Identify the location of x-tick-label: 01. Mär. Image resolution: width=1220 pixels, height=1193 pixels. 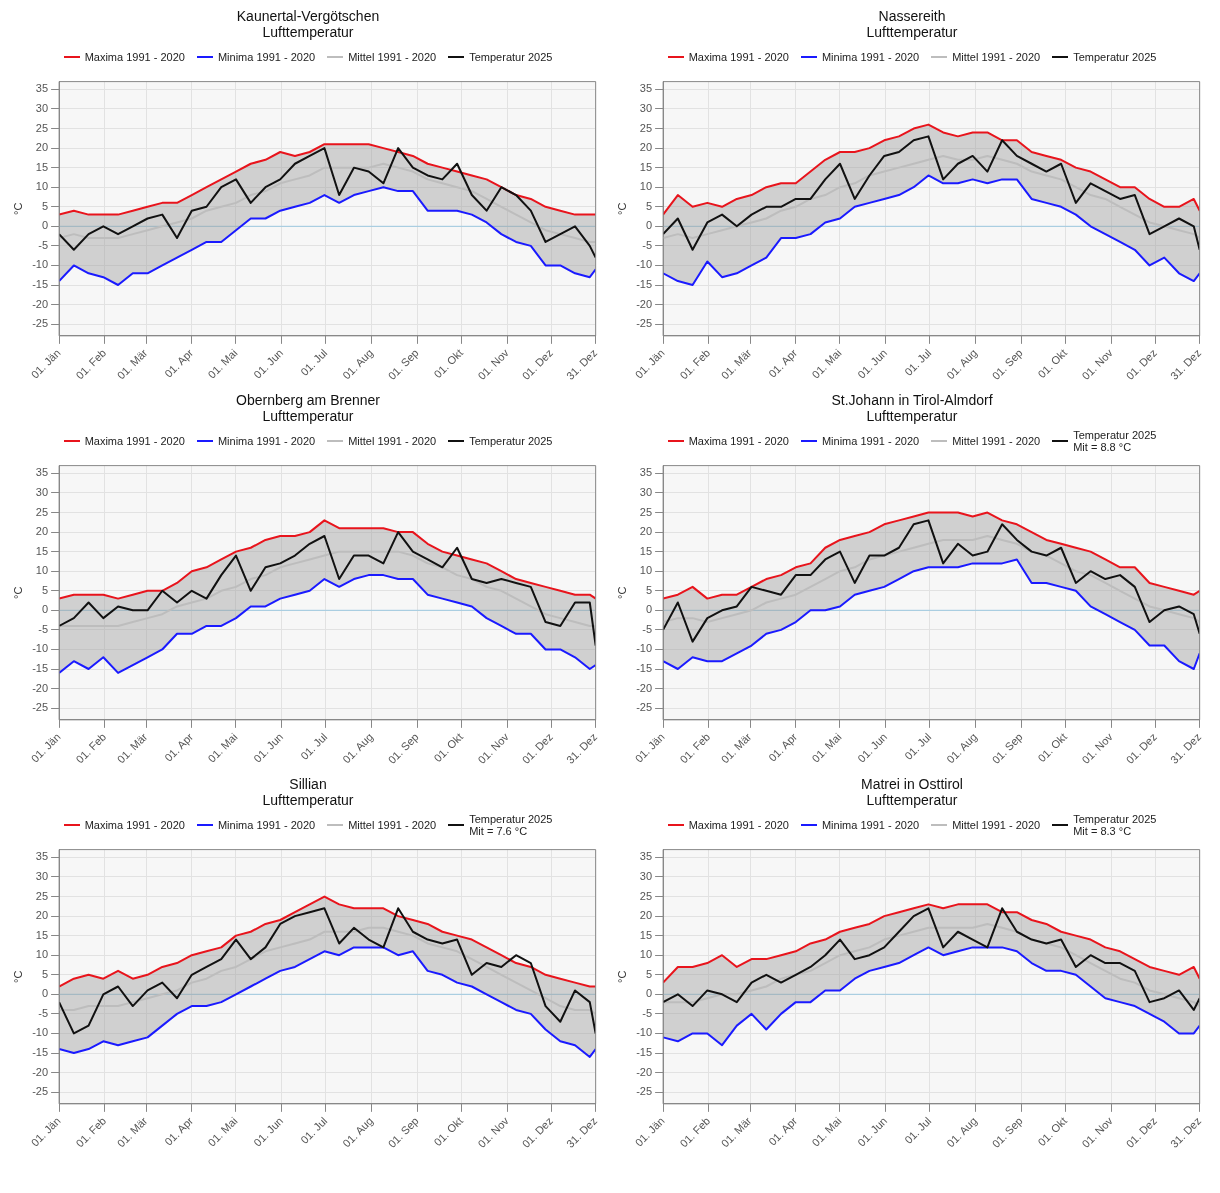
(132, 1132).